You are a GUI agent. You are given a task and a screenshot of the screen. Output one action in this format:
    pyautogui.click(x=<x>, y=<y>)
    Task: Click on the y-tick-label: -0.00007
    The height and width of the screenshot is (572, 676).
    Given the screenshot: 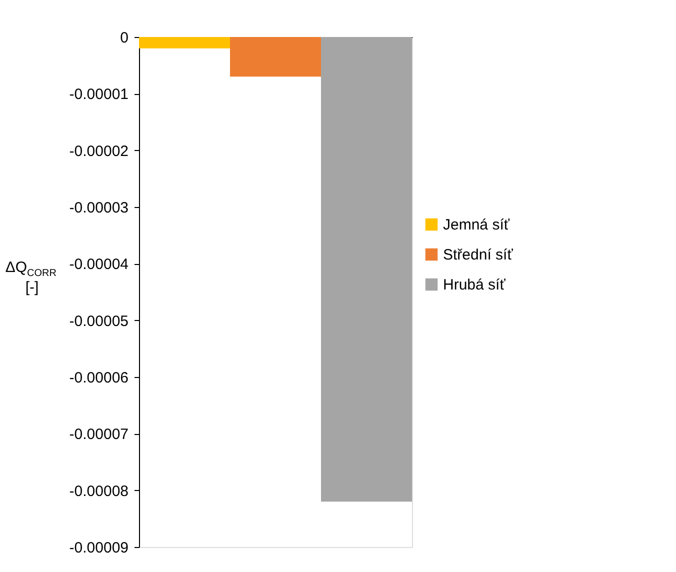 What is the action you would take?
    pyautogui.click(x=98, y=435)
    